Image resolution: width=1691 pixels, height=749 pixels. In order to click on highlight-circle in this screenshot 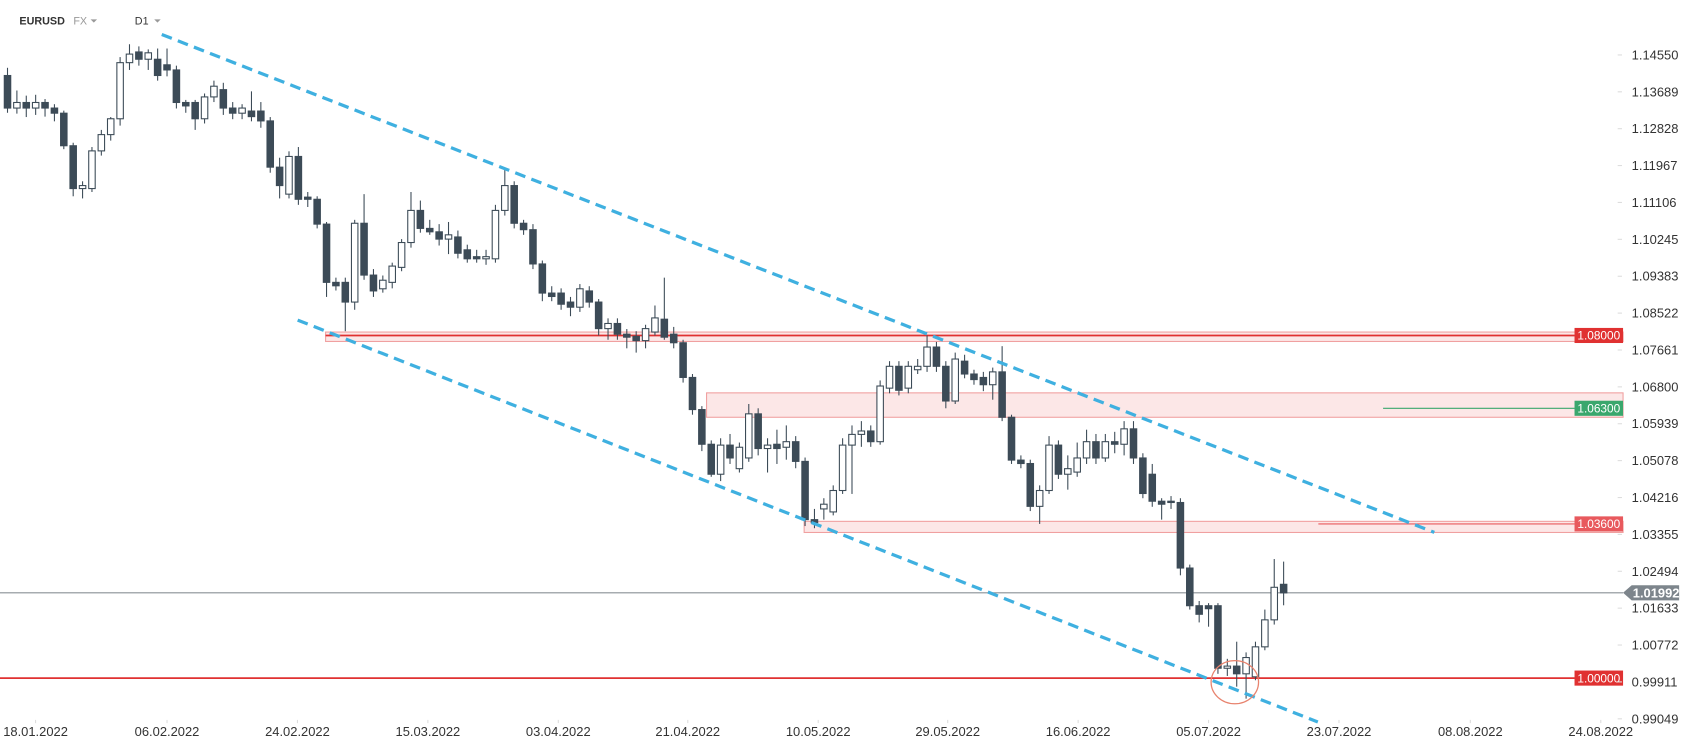, I will do `click(1235, 682)`.